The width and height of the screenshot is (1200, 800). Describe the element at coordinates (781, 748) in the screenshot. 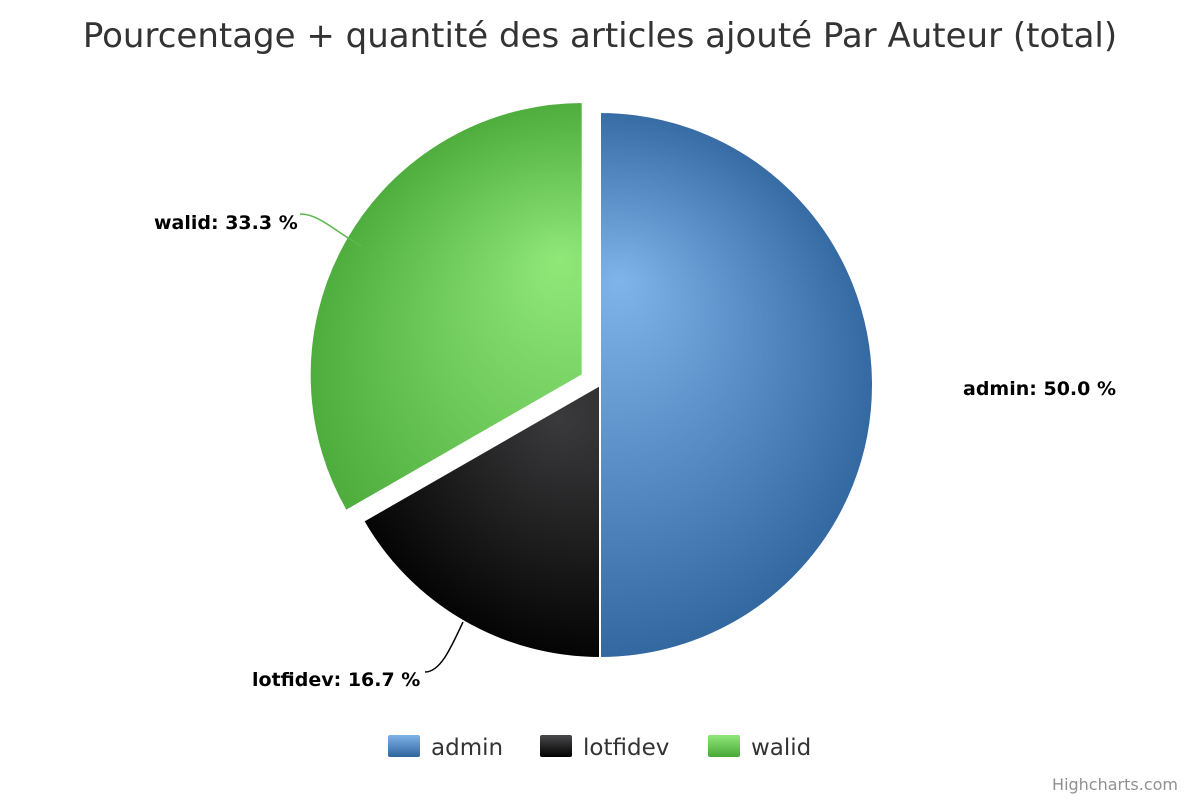

I see `legend-label-walid: walid` at that location.